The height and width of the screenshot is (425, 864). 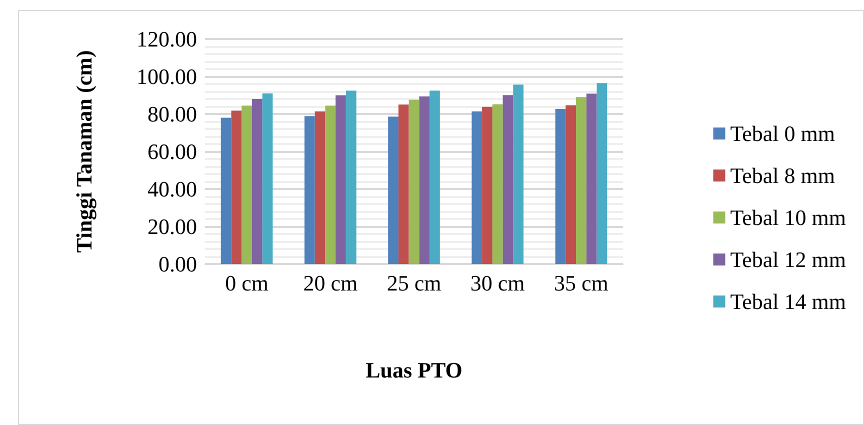 What do you see at coordinates (581, 283) in the screenshot?
I see `x-tick-label: 35 cm` at bounding box center [581, 283].